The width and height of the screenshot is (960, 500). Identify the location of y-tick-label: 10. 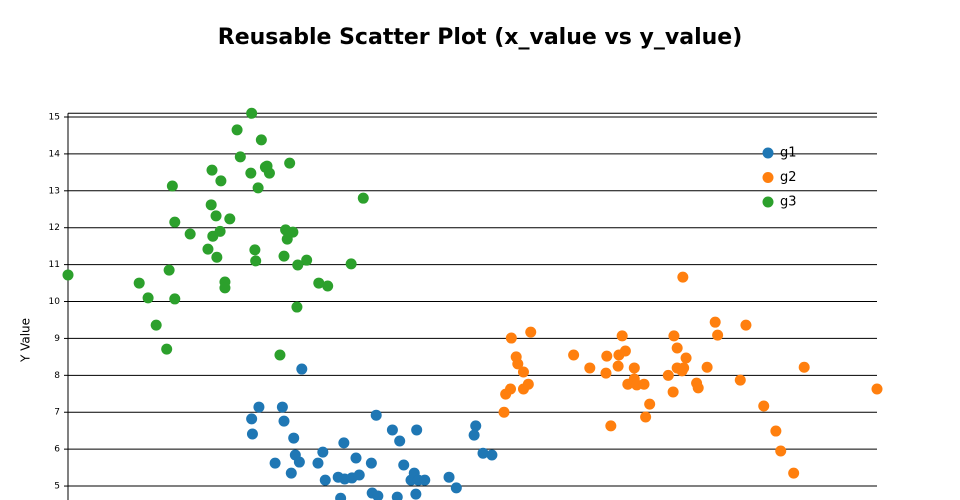
(55, 302).